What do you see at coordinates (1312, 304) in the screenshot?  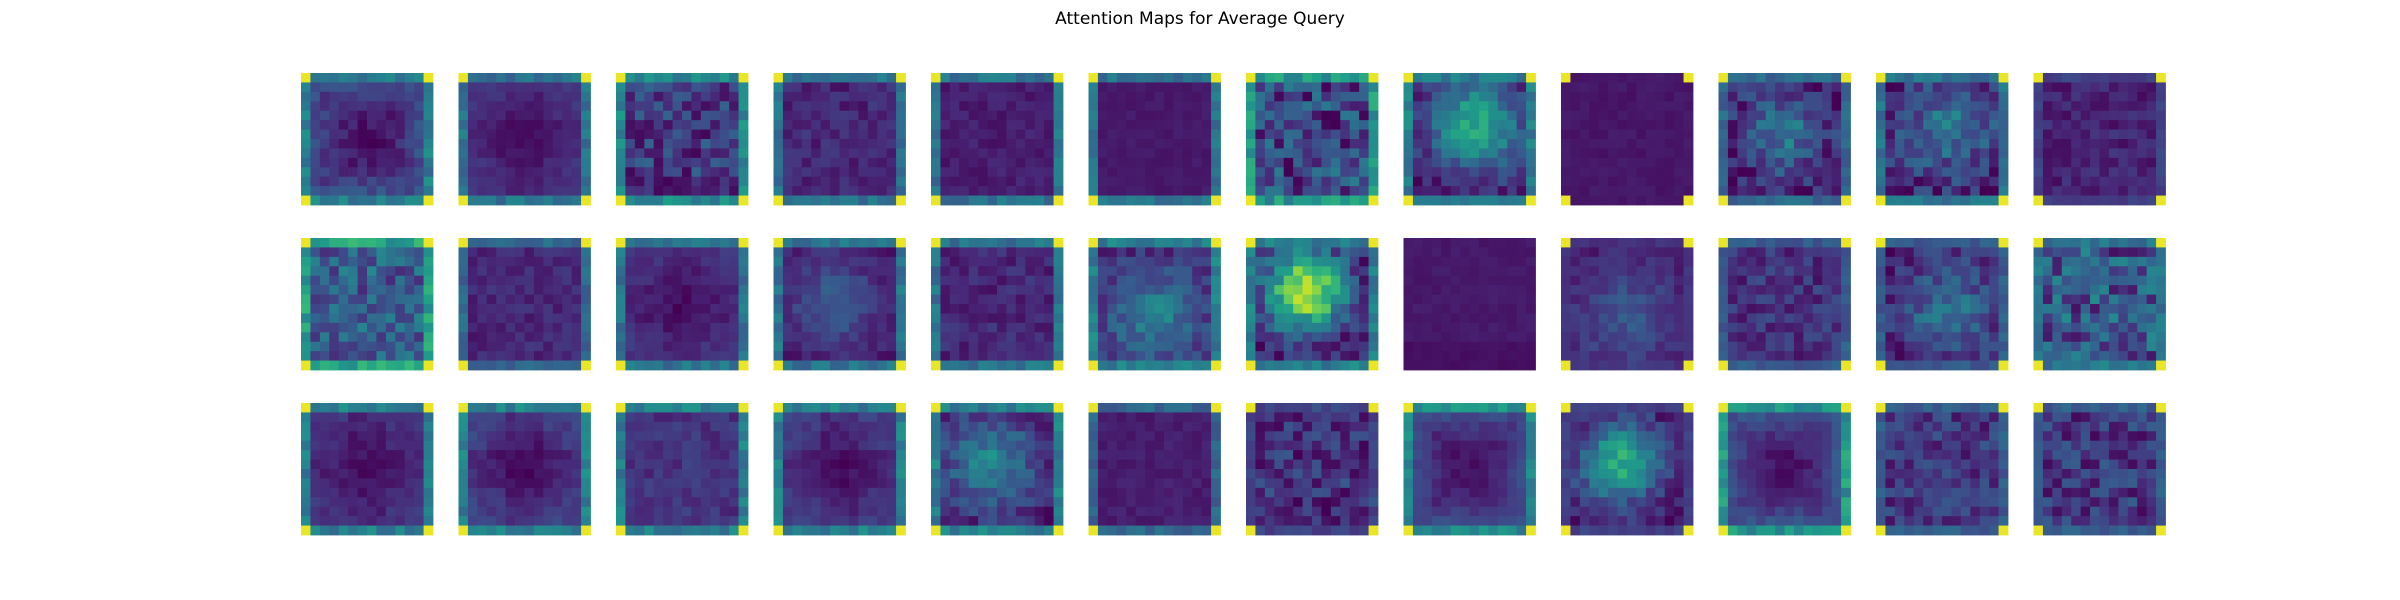 I see `attention-map-r2-c7` at bounding box center [1312, 304].